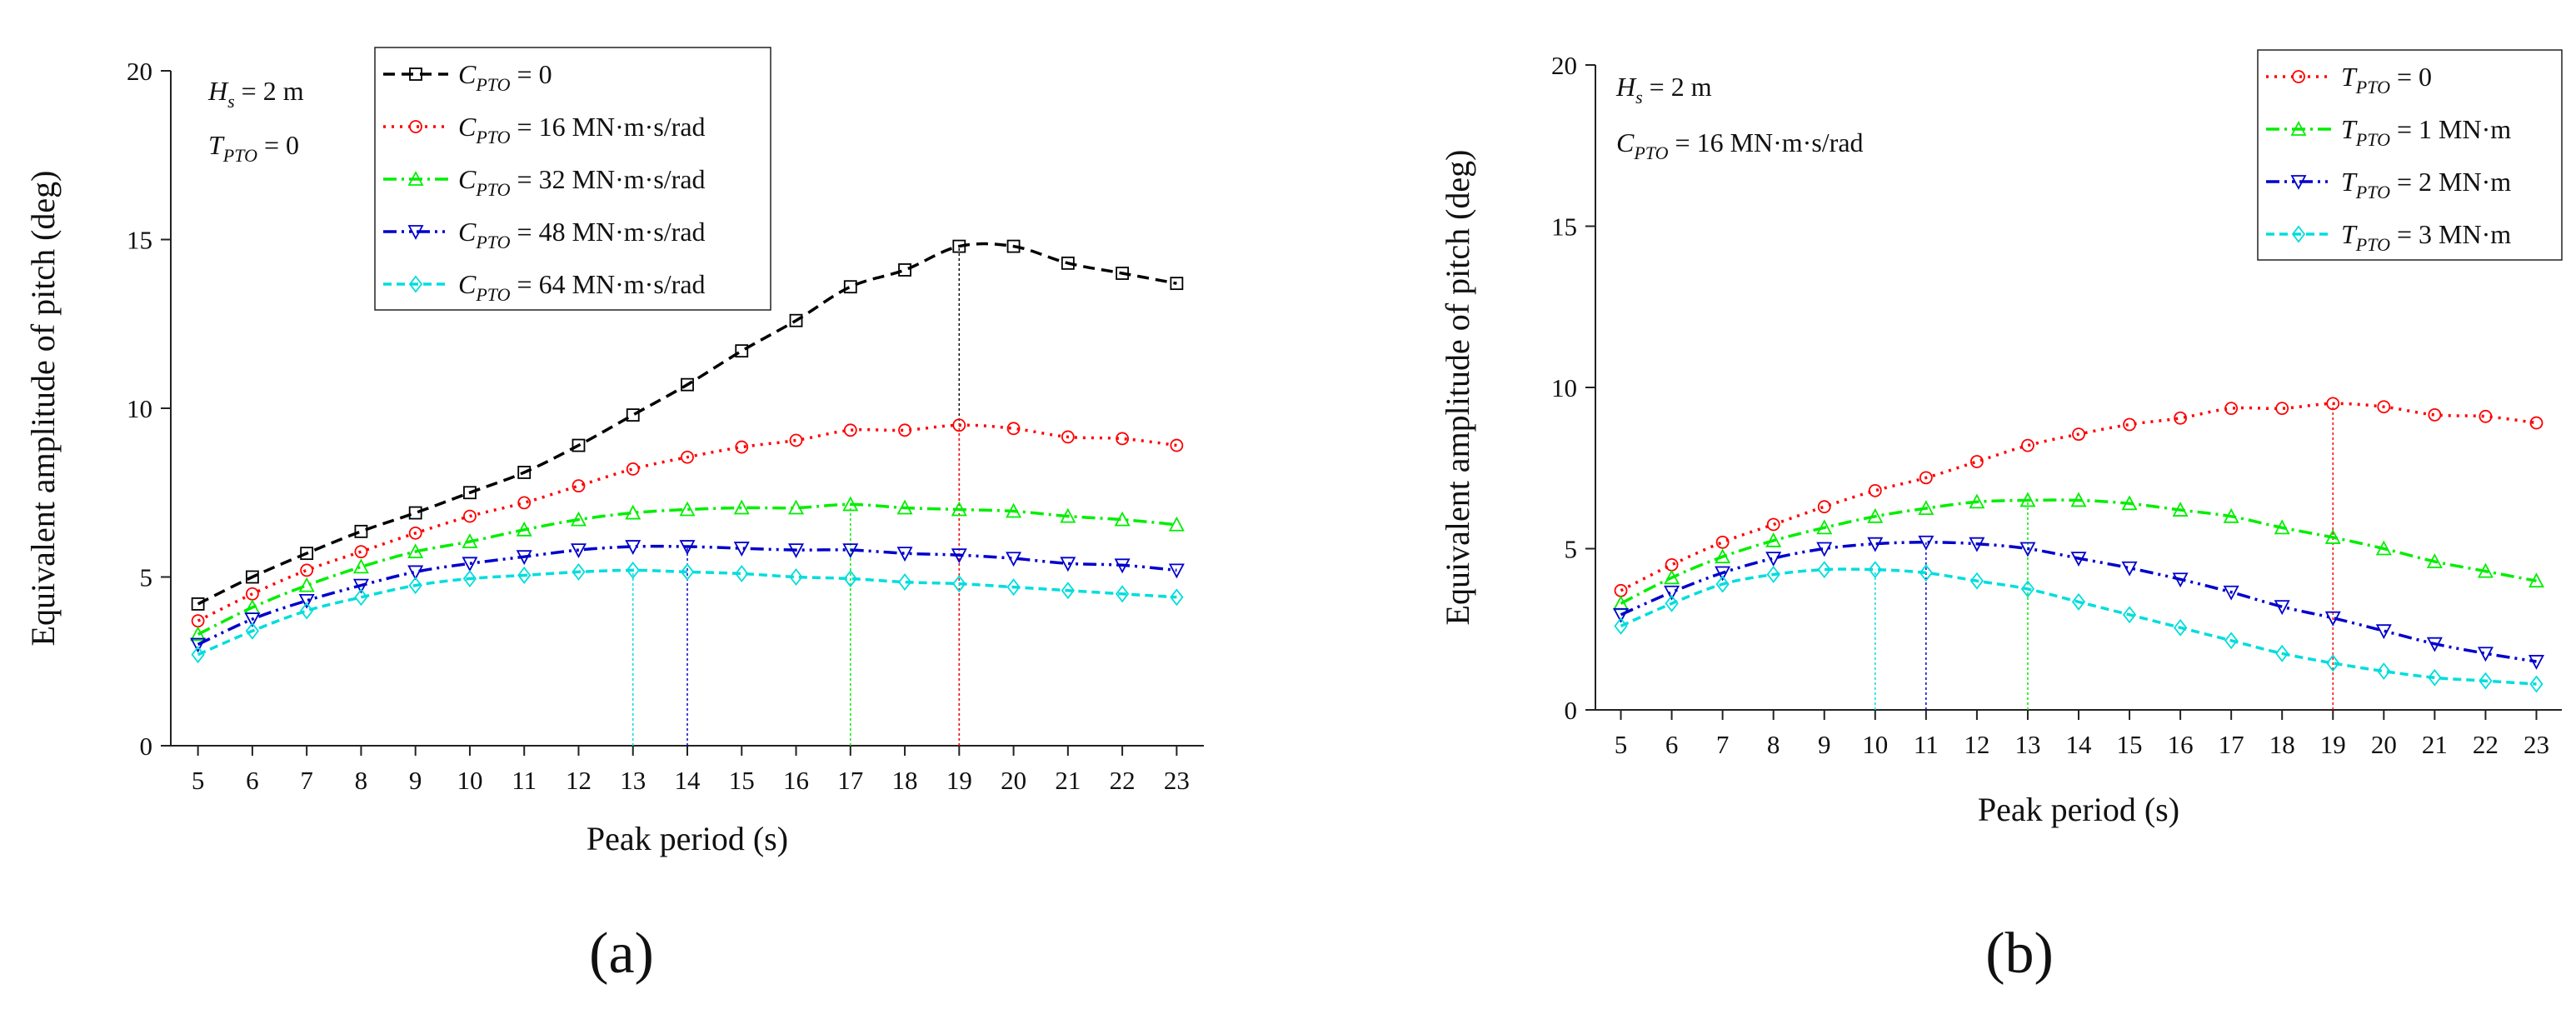  I want to click on y-tick-label: 0, so click(146, 746).